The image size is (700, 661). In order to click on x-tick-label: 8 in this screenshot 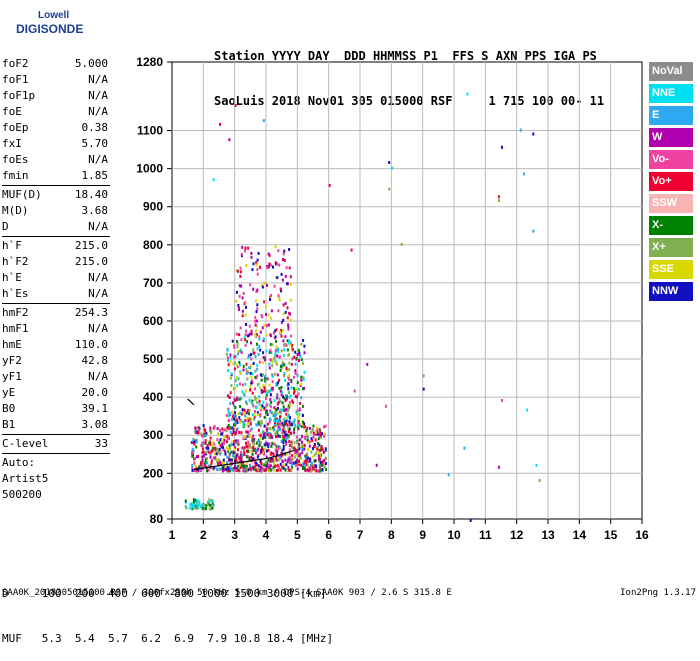, I will do `click(391, 535)`.